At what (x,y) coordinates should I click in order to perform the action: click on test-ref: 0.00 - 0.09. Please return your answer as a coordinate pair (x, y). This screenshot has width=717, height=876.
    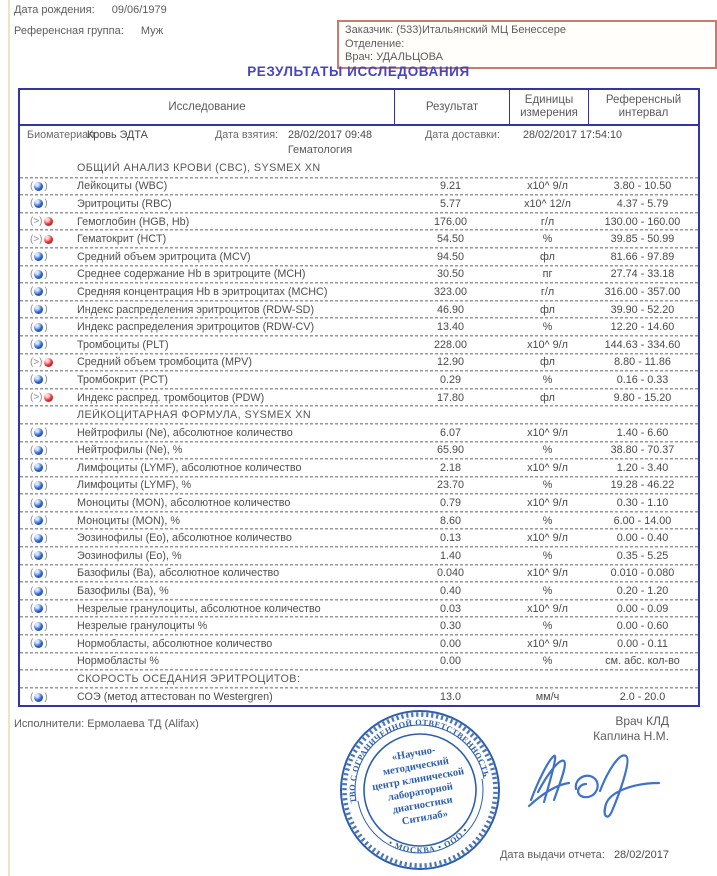
    Looking at the image, I should click on (642, 608).